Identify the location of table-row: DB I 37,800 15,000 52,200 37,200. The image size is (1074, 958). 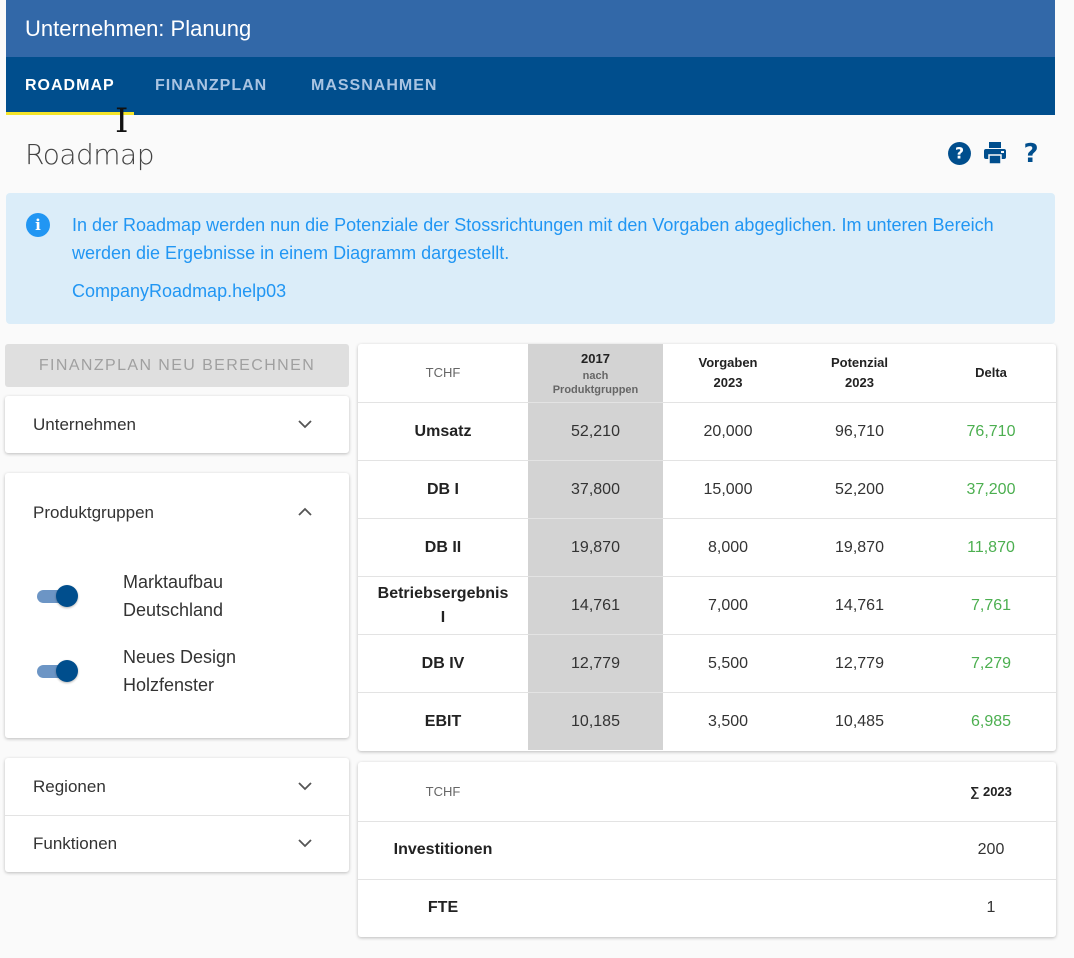
(707, 489).